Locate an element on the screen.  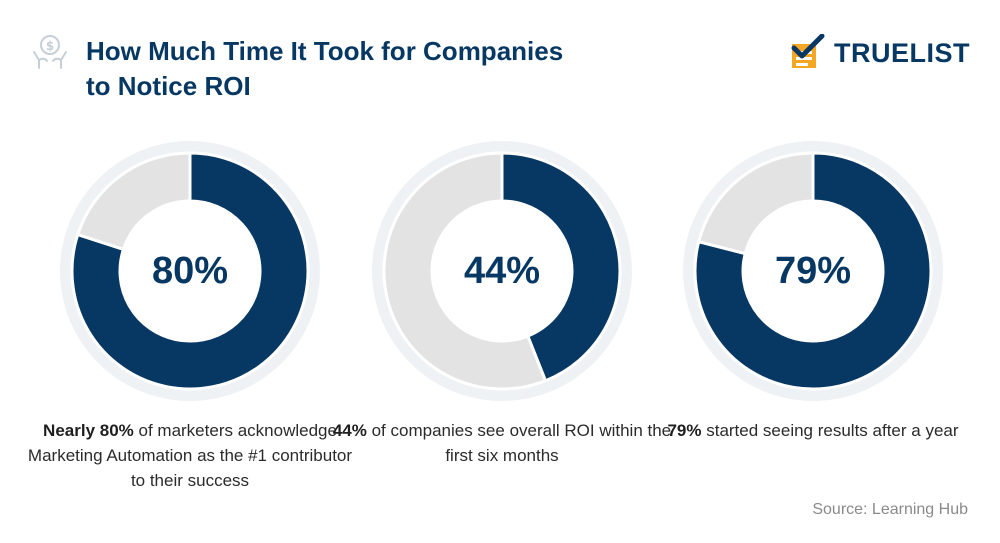
logo-text: TRUELIST is located at coordinates (902, 52).